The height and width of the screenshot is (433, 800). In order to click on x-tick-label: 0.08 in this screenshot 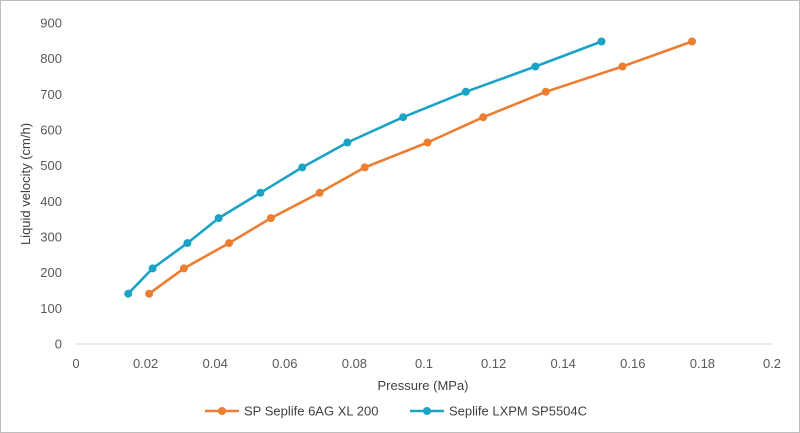, I will do `click(354, 363)`.